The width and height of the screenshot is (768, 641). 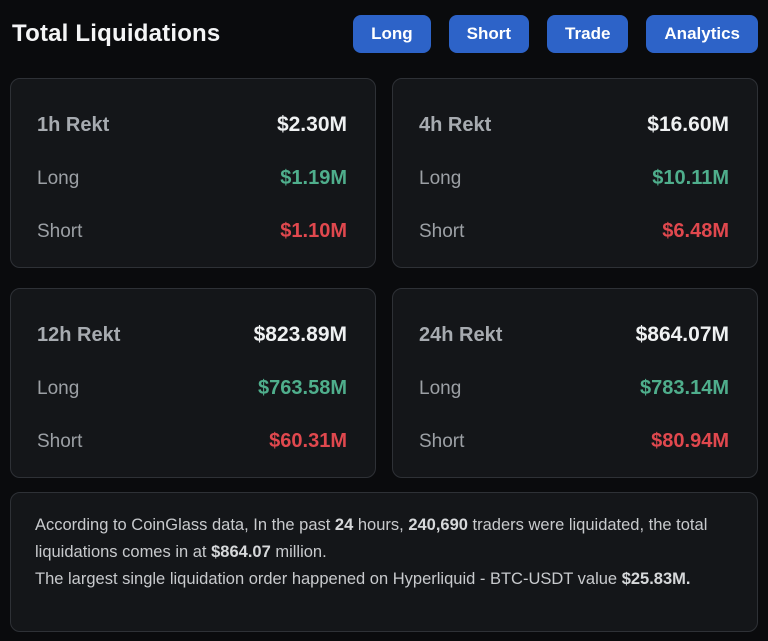 I want to click on card-title: 12h Rekt, so click(x=79, y=335).